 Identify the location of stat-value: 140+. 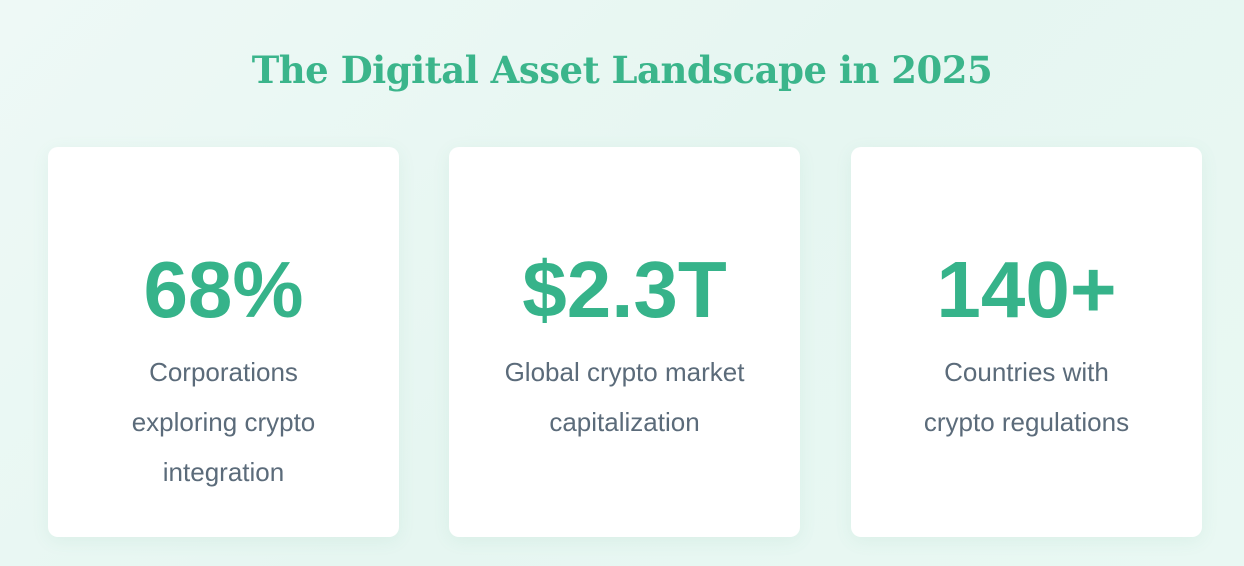
(1026, 289).